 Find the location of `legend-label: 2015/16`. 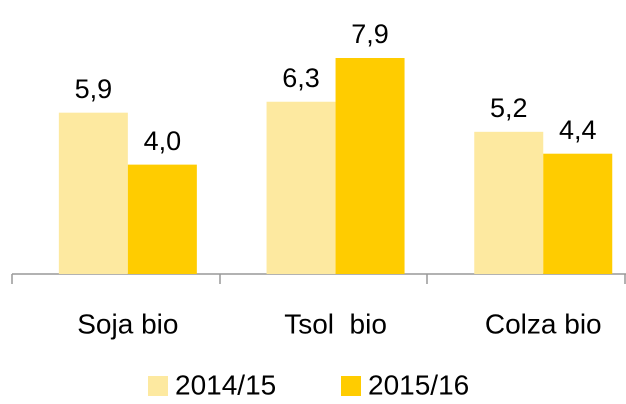

legend-label: 2015/16 is located at coordinates (418, 384).